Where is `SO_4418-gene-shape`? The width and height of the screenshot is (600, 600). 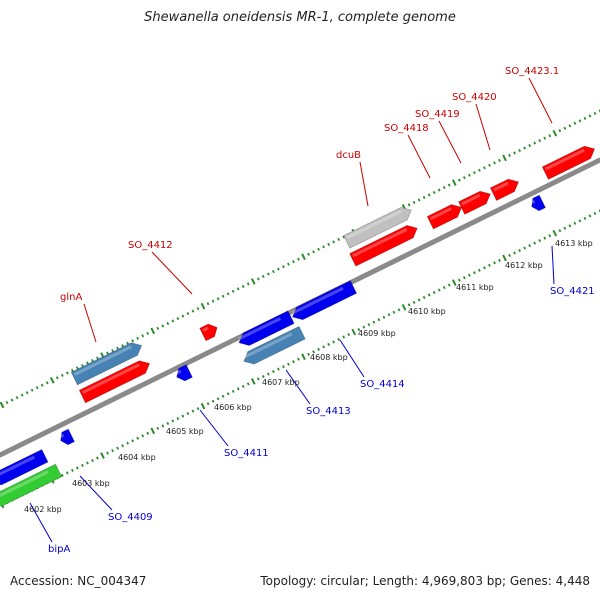 SO_4418-gene-shape is located at coordinates (444, 217).